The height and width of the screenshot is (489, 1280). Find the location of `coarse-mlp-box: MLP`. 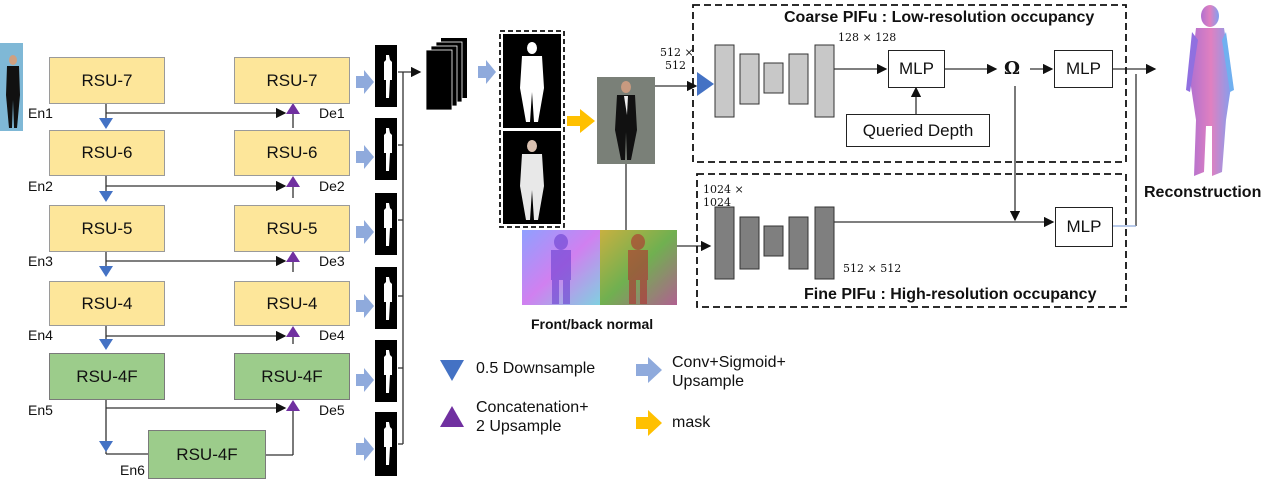

coarse-mlp-box: MLP is located at coordinates (916, 69).